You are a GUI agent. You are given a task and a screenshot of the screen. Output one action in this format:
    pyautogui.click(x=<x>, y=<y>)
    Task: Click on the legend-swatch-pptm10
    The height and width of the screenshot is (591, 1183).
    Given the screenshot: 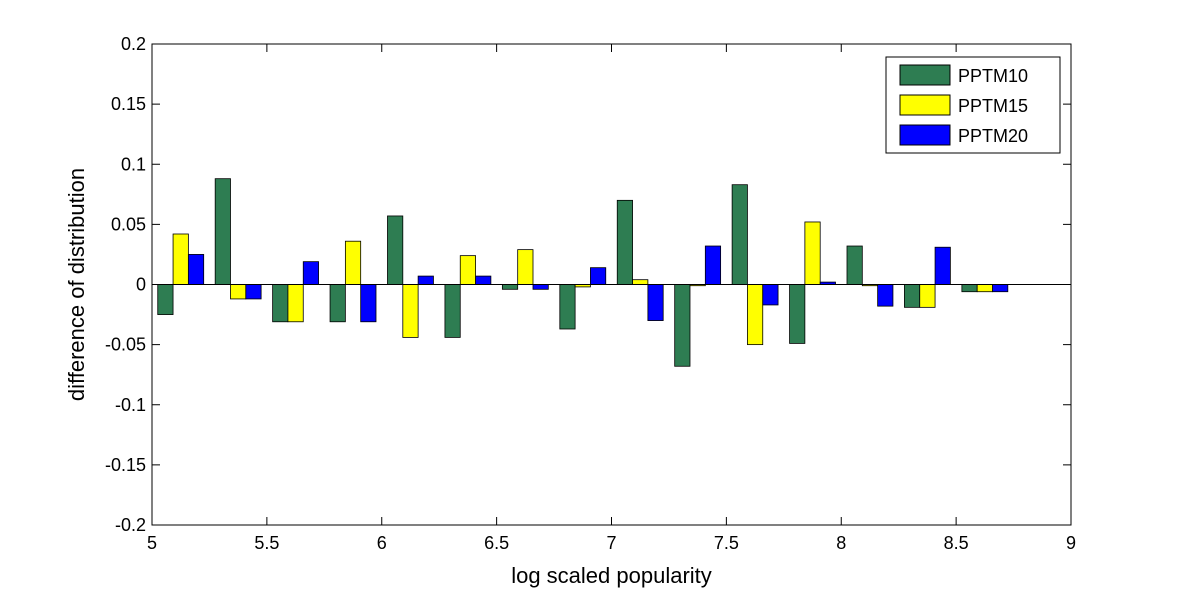 What is the action you would take?
    pyautogui.click(x=925, y=75)
    